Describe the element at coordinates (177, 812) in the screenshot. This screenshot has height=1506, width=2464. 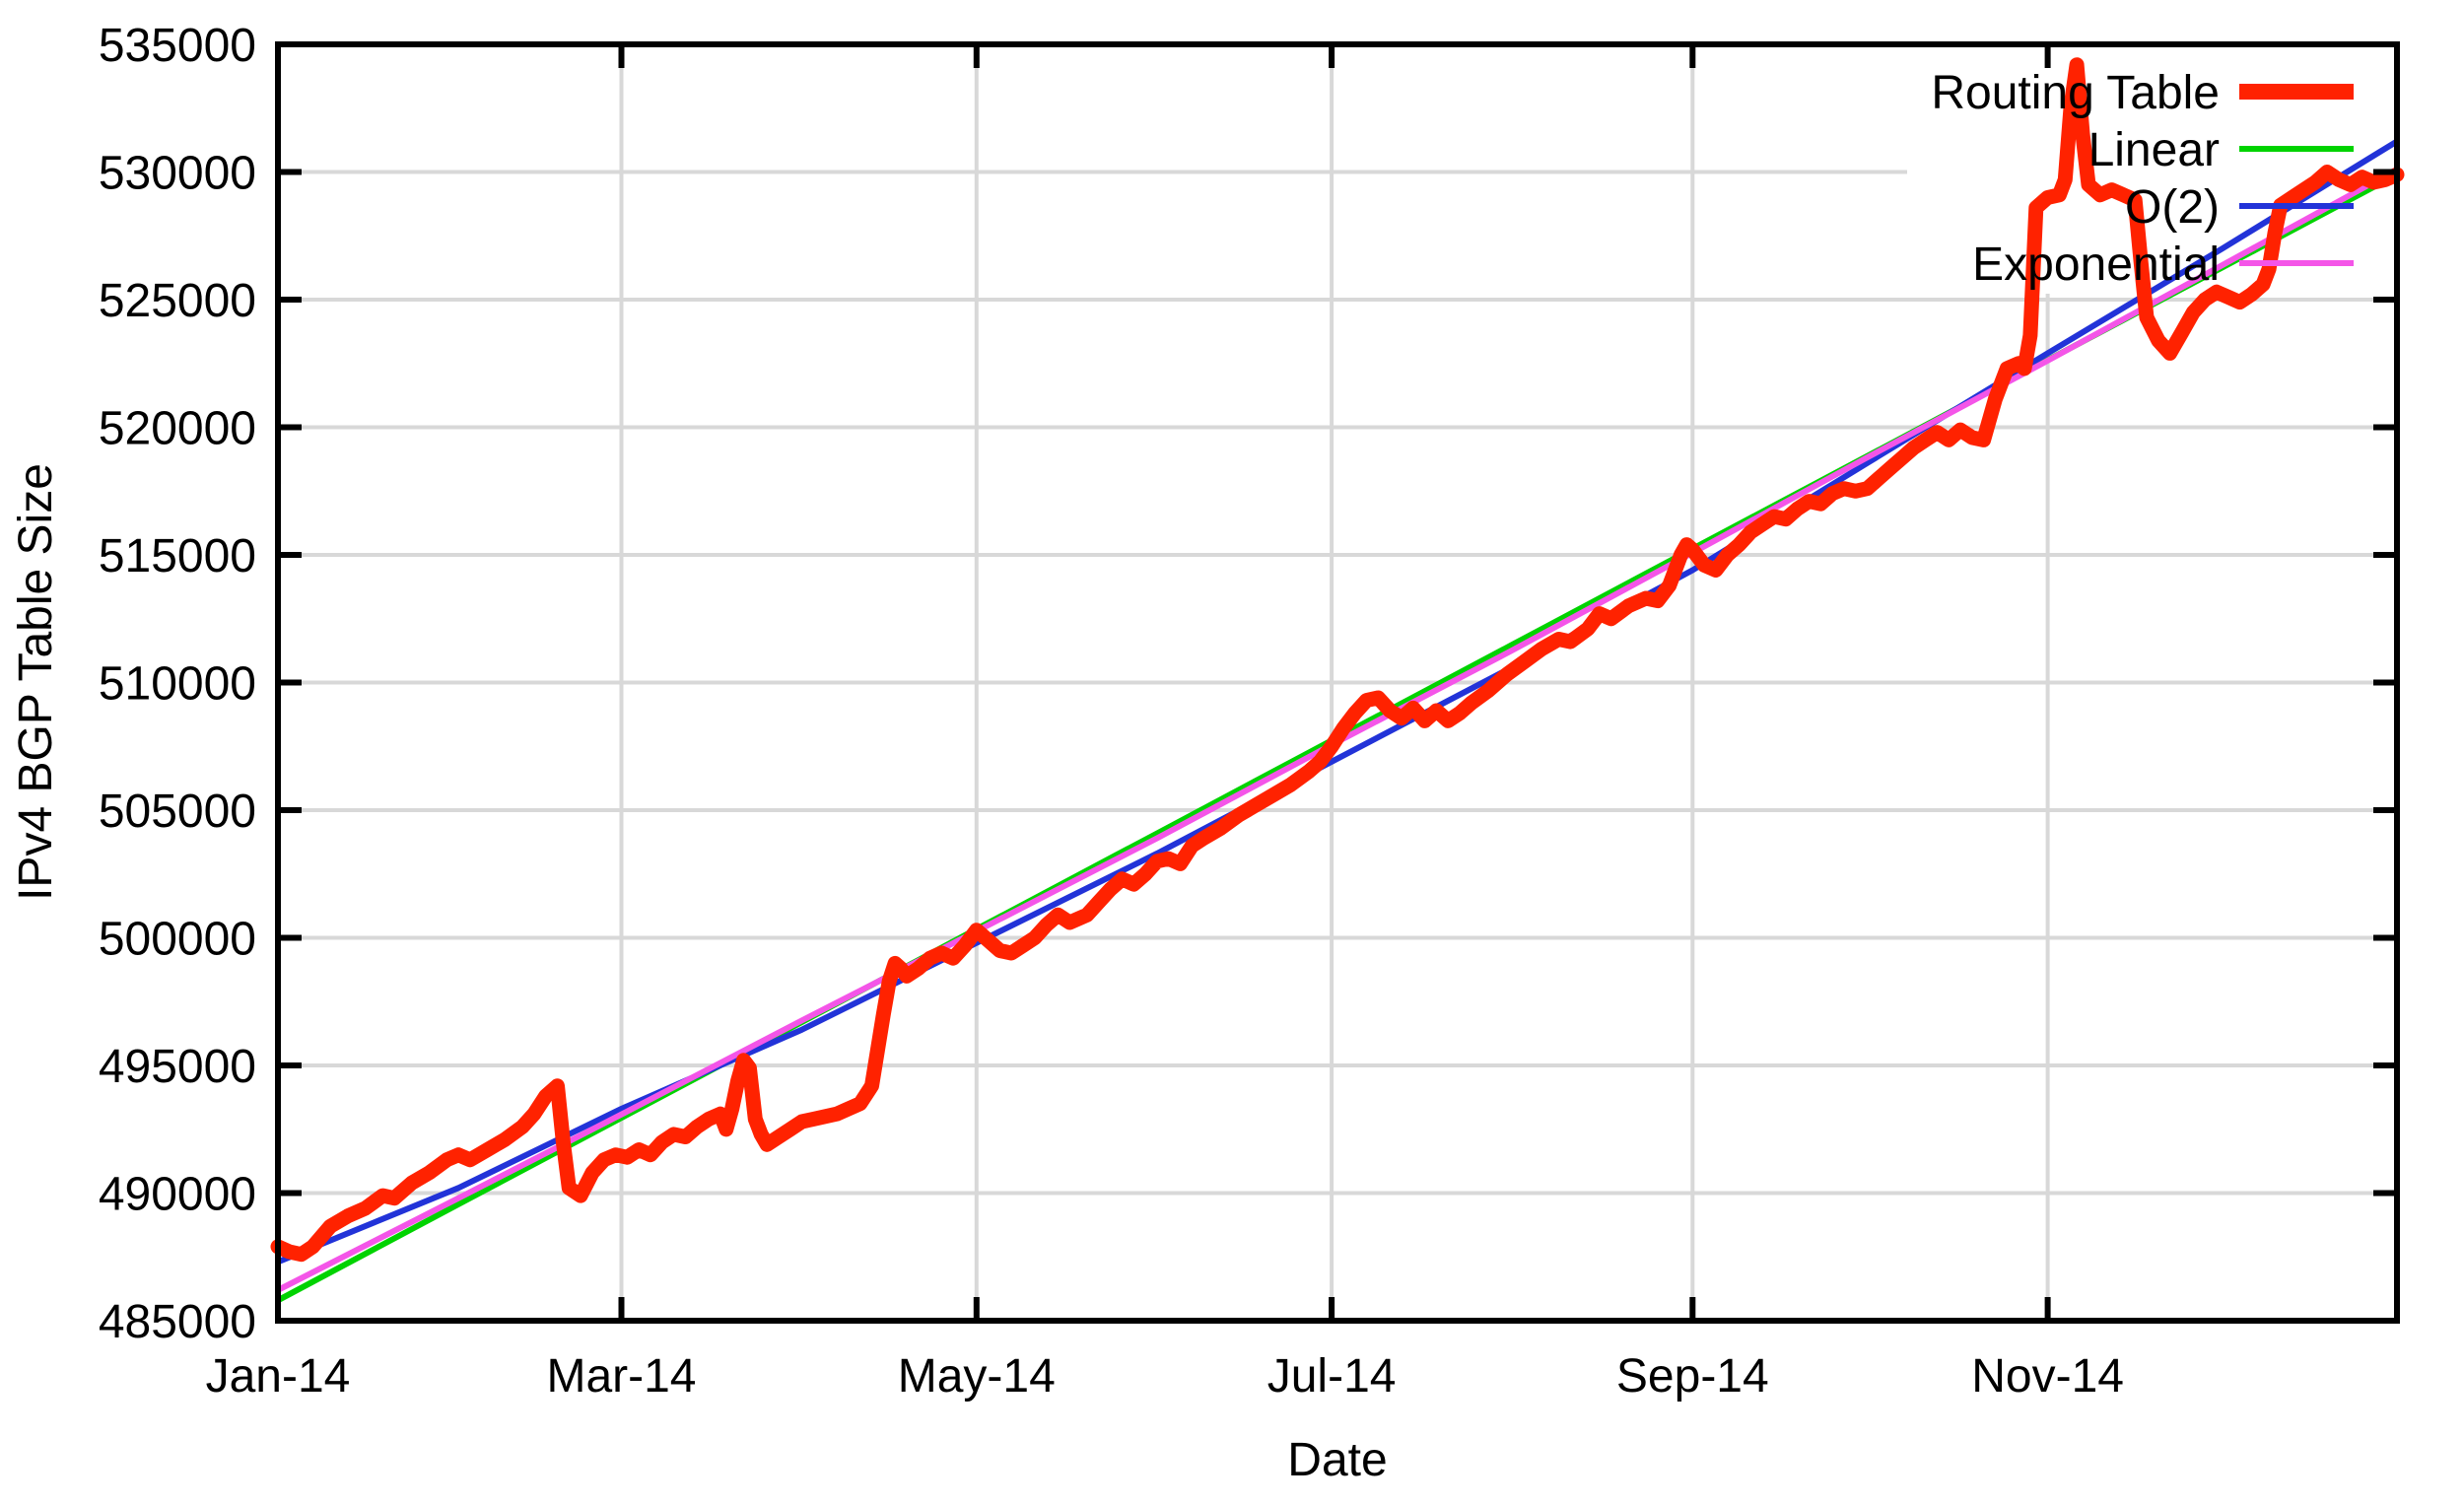
I see `y-tick-label: 505000` at that location.